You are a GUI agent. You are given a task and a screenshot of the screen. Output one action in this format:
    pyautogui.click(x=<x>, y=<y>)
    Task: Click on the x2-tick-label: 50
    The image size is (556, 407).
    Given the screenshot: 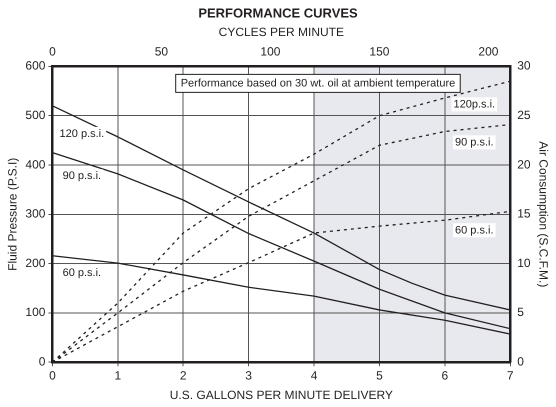 What is the action you would take?
    pyautogui.click(x=161, y=51)
    